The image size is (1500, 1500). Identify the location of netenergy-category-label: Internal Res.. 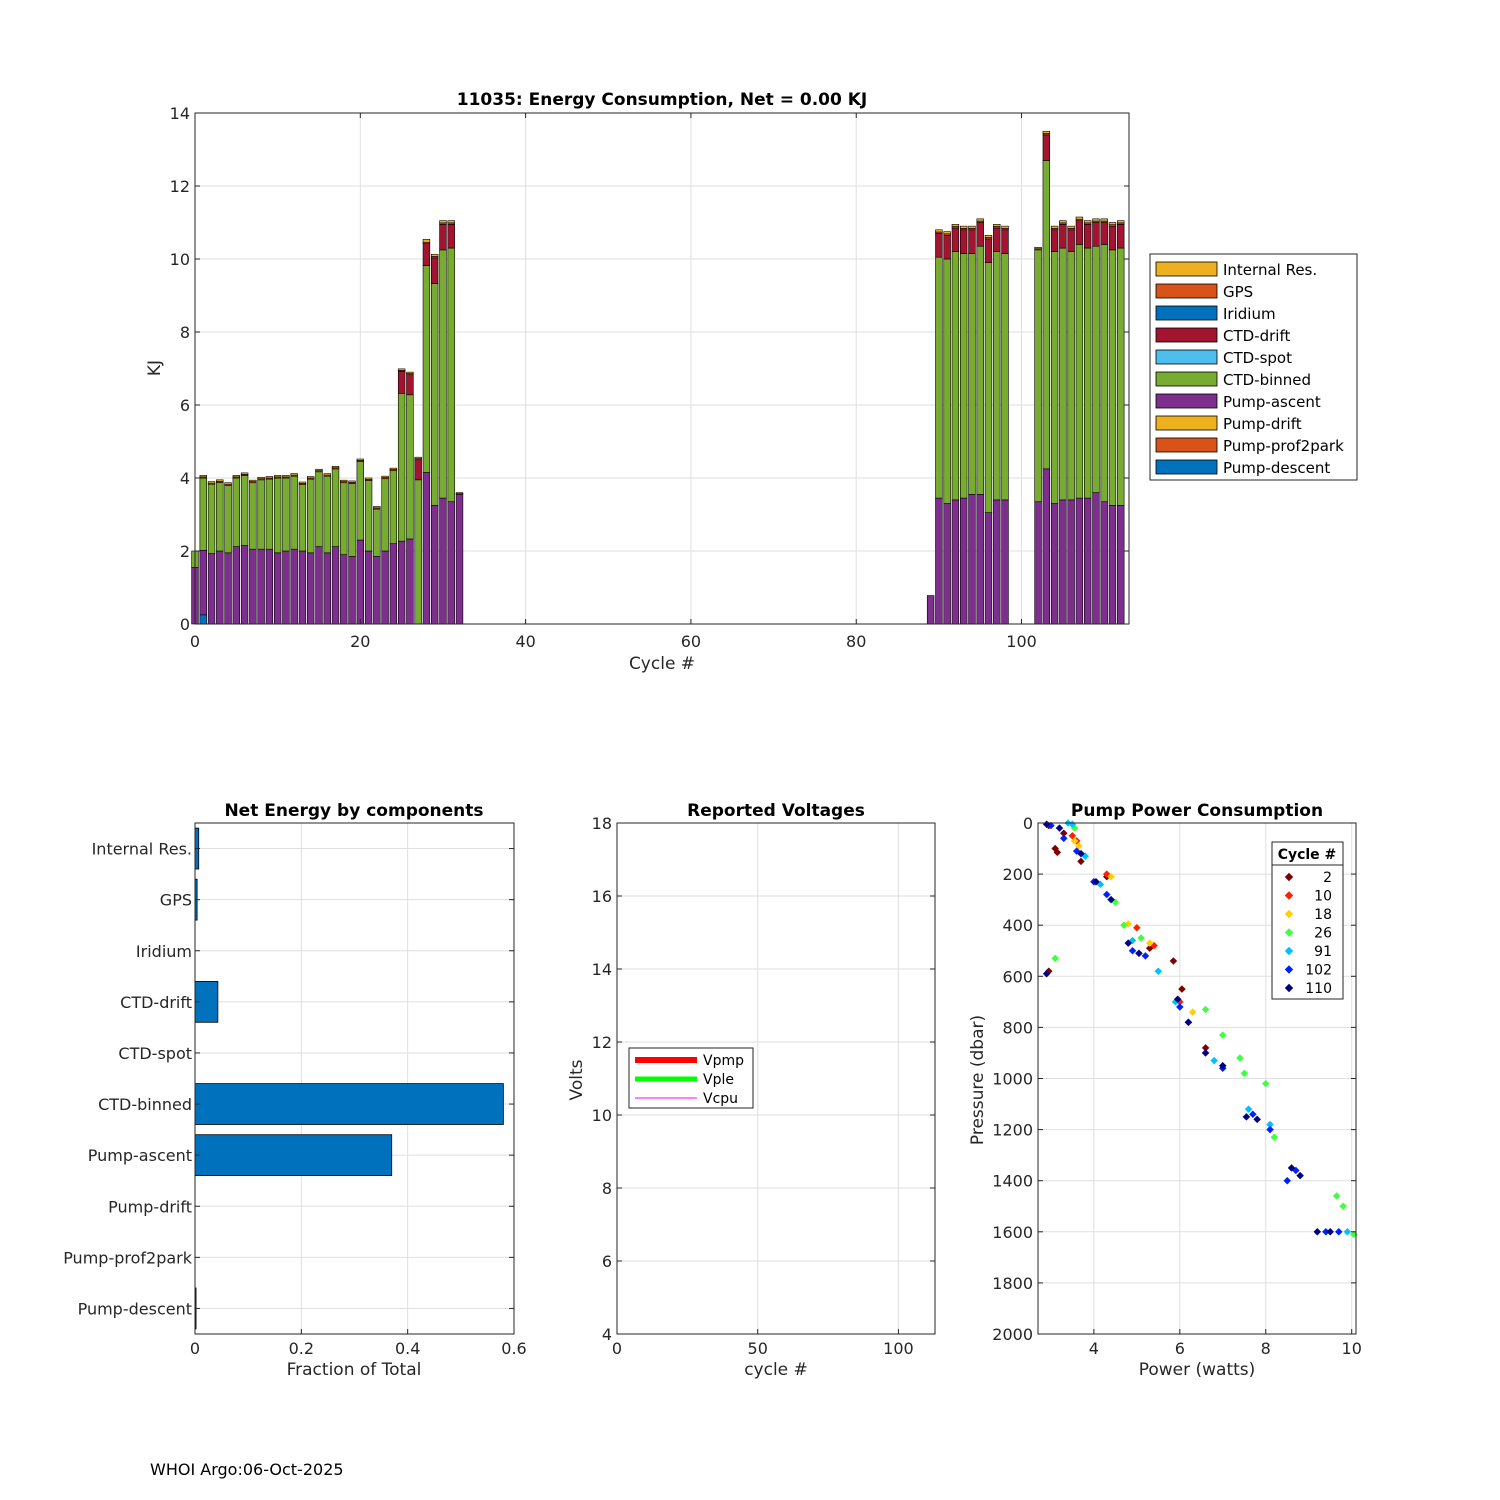
(142, 849).